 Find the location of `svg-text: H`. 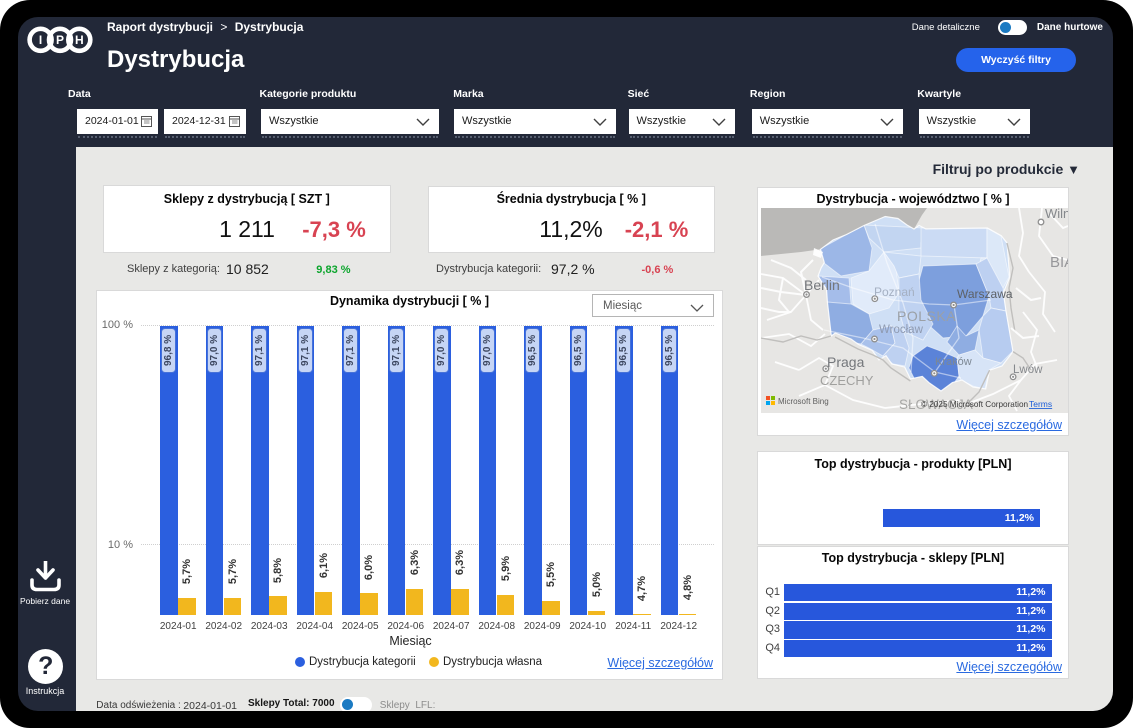

svg-text: H is located at coordinates (79, 40).